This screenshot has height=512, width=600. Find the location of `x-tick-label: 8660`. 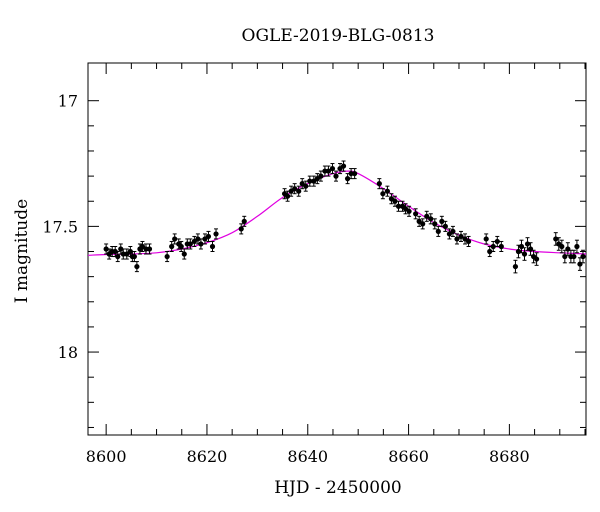

x-tick-label: 8660 is located at coordinates (408, 456).